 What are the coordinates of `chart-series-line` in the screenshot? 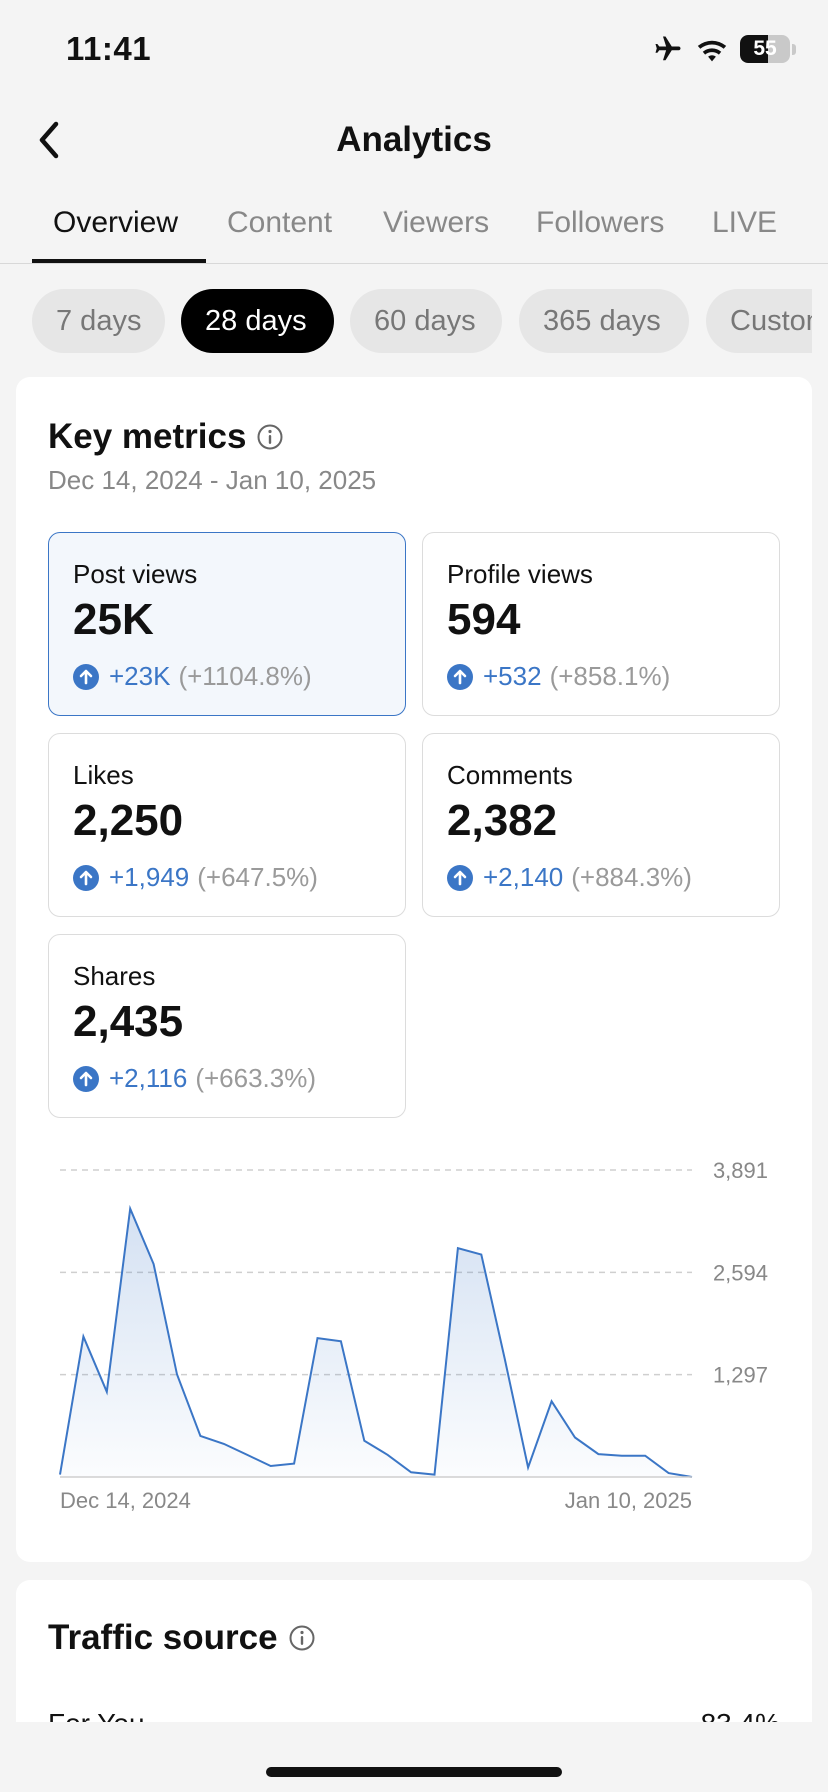 It's located at (376, 1341).